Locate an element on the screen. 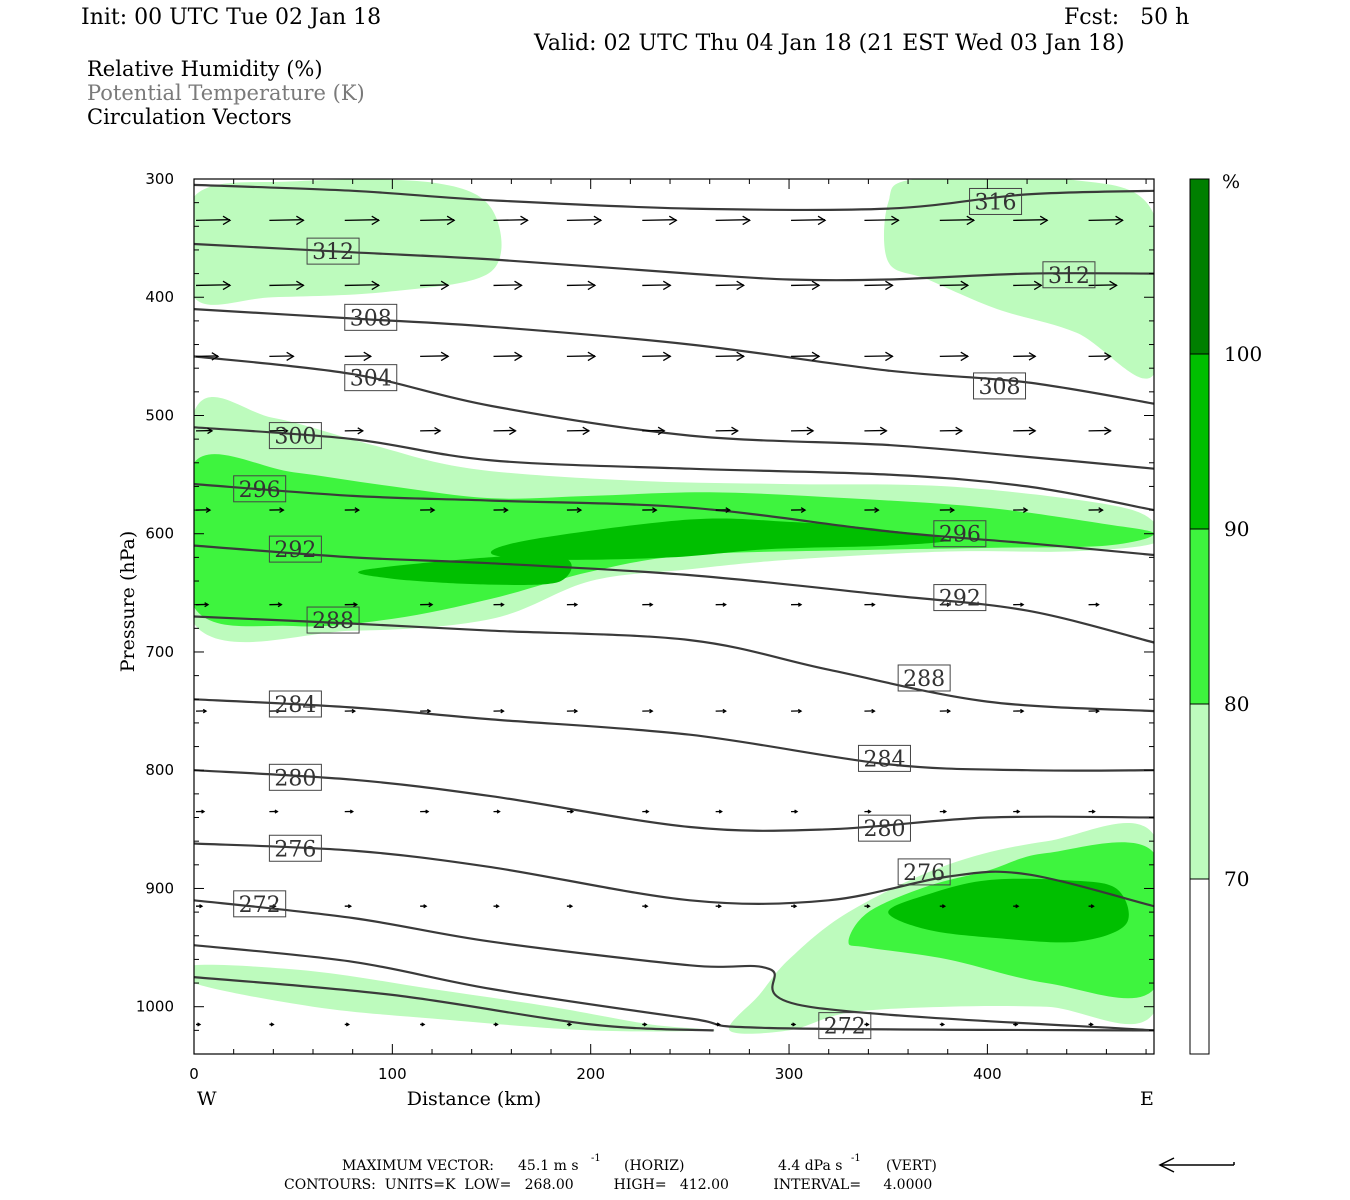 Image resolution: width=1350 pixels, height=1200 pixels. y-axis-label: Pressure (hPa) is located at coordinates (128, 602).